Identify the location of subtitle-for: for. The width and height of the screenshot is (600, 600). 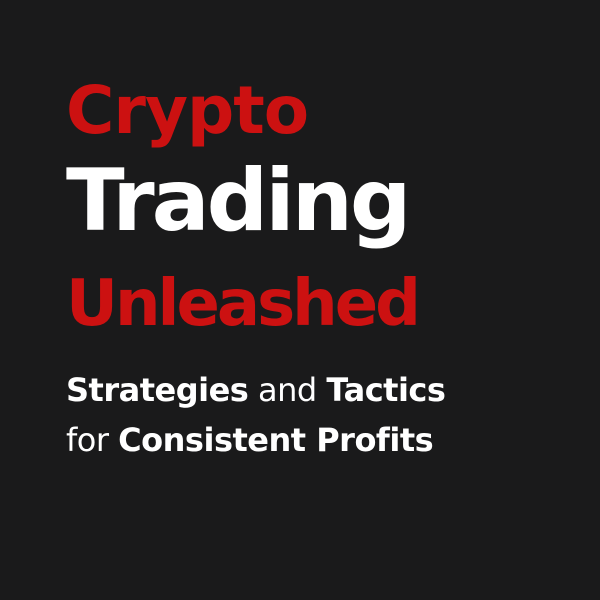
(92, 440).